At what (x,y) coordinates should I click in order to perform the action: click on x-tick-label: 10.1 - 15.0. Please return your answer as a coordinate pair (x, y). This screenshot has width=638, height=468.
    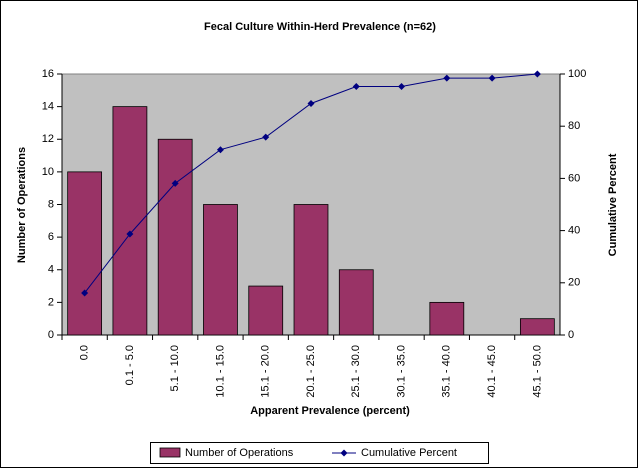
    Looking at the image, I should click on (220, 371).